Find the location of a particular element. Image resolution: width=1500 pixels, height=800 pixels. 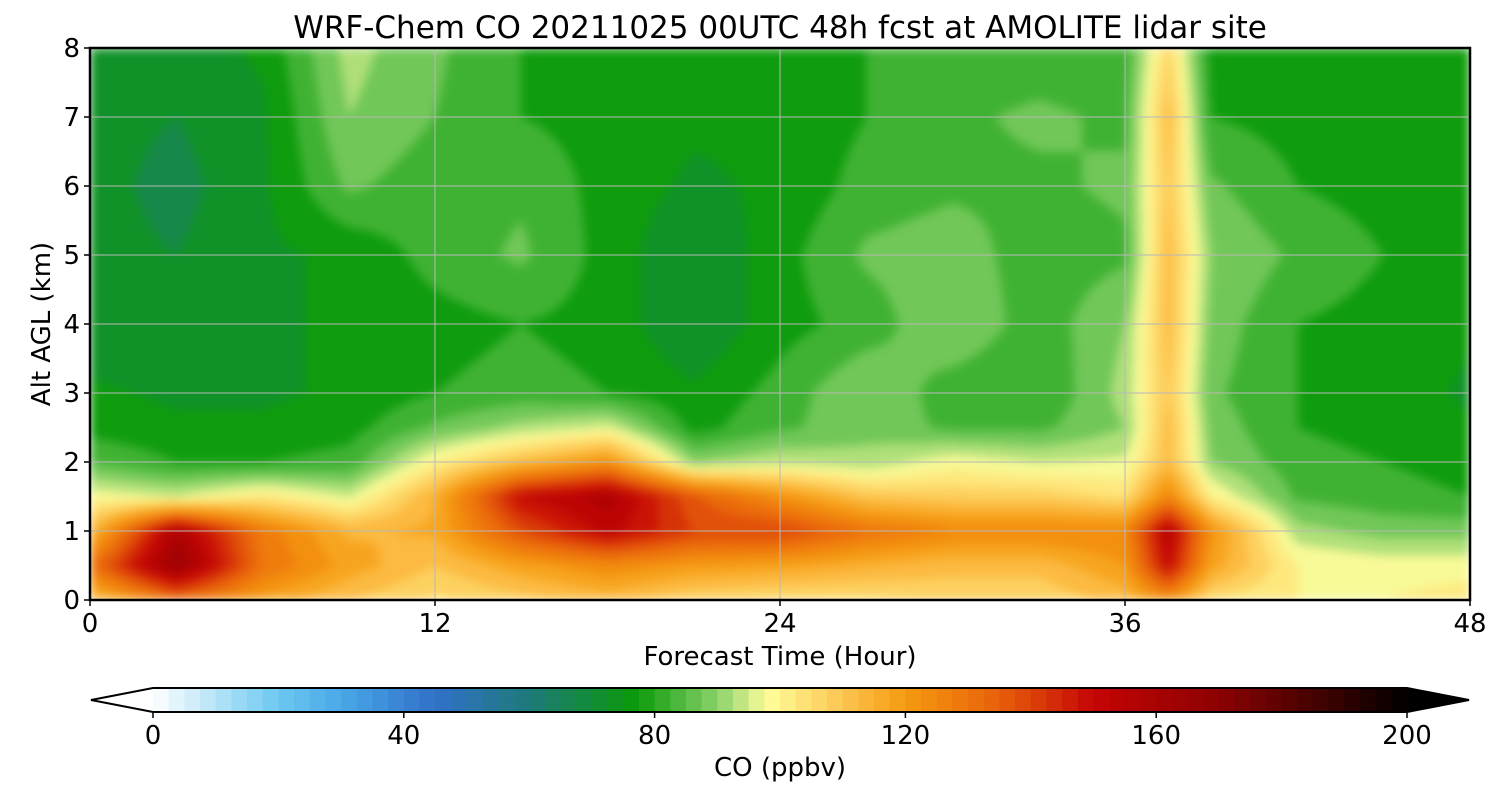

colorbar-extend-low is located at coordinates (122, 700).